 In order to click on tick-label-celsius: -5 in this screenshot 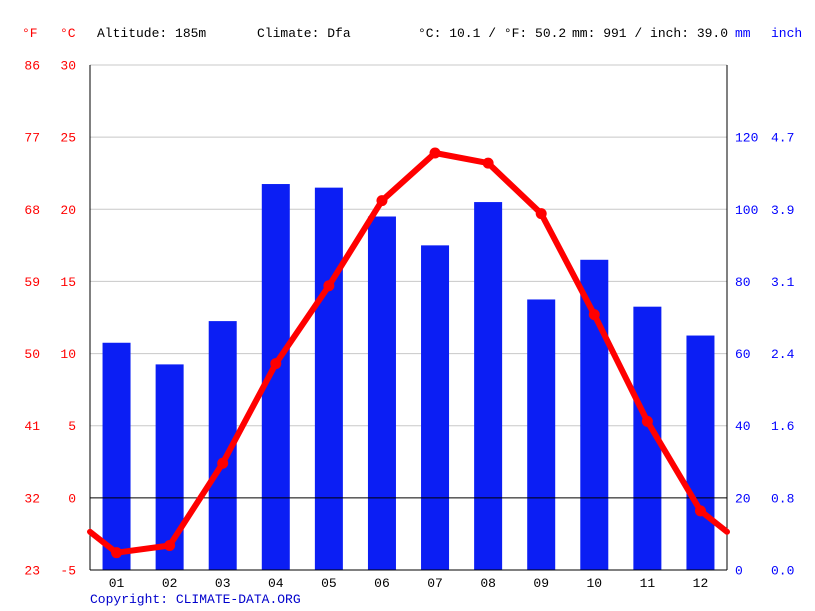, I will do `click(68, 571)`.